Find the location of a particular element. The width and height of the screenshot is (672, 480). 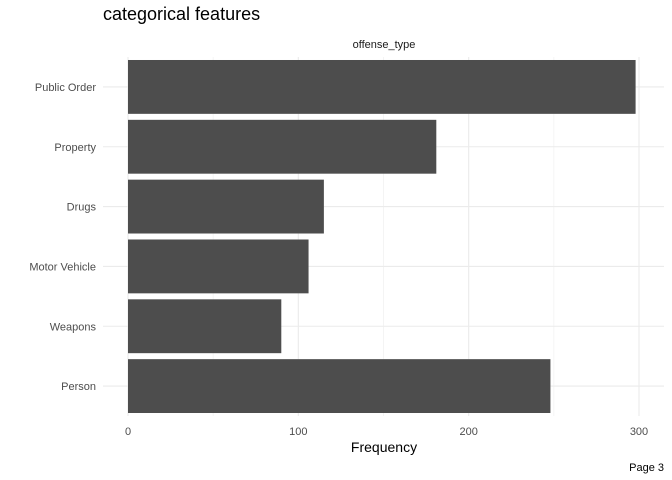

x-tick-label: 100 is located at coordinates (298, 432).